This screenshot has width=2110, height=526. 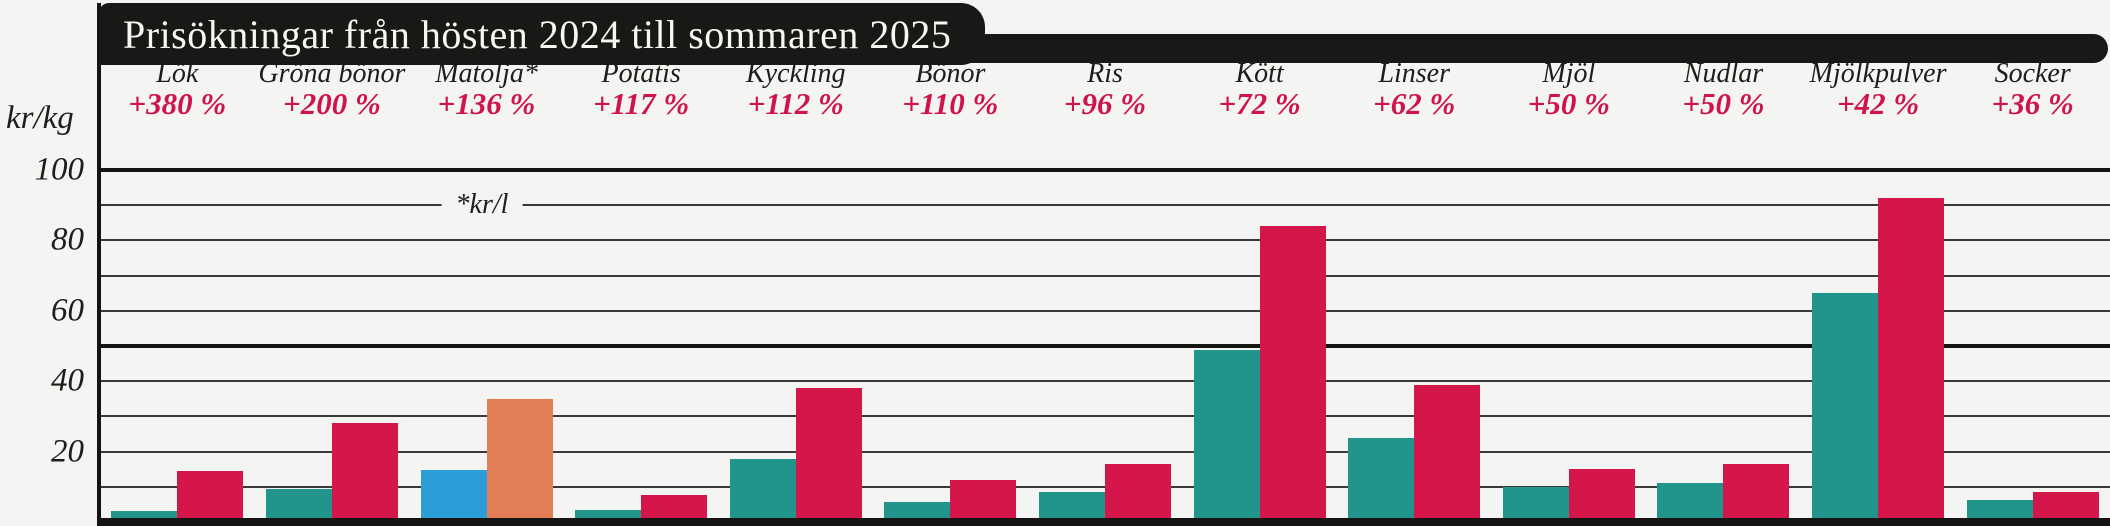 I want to click on y-tick-80: 80, so click(x=67, y=239).